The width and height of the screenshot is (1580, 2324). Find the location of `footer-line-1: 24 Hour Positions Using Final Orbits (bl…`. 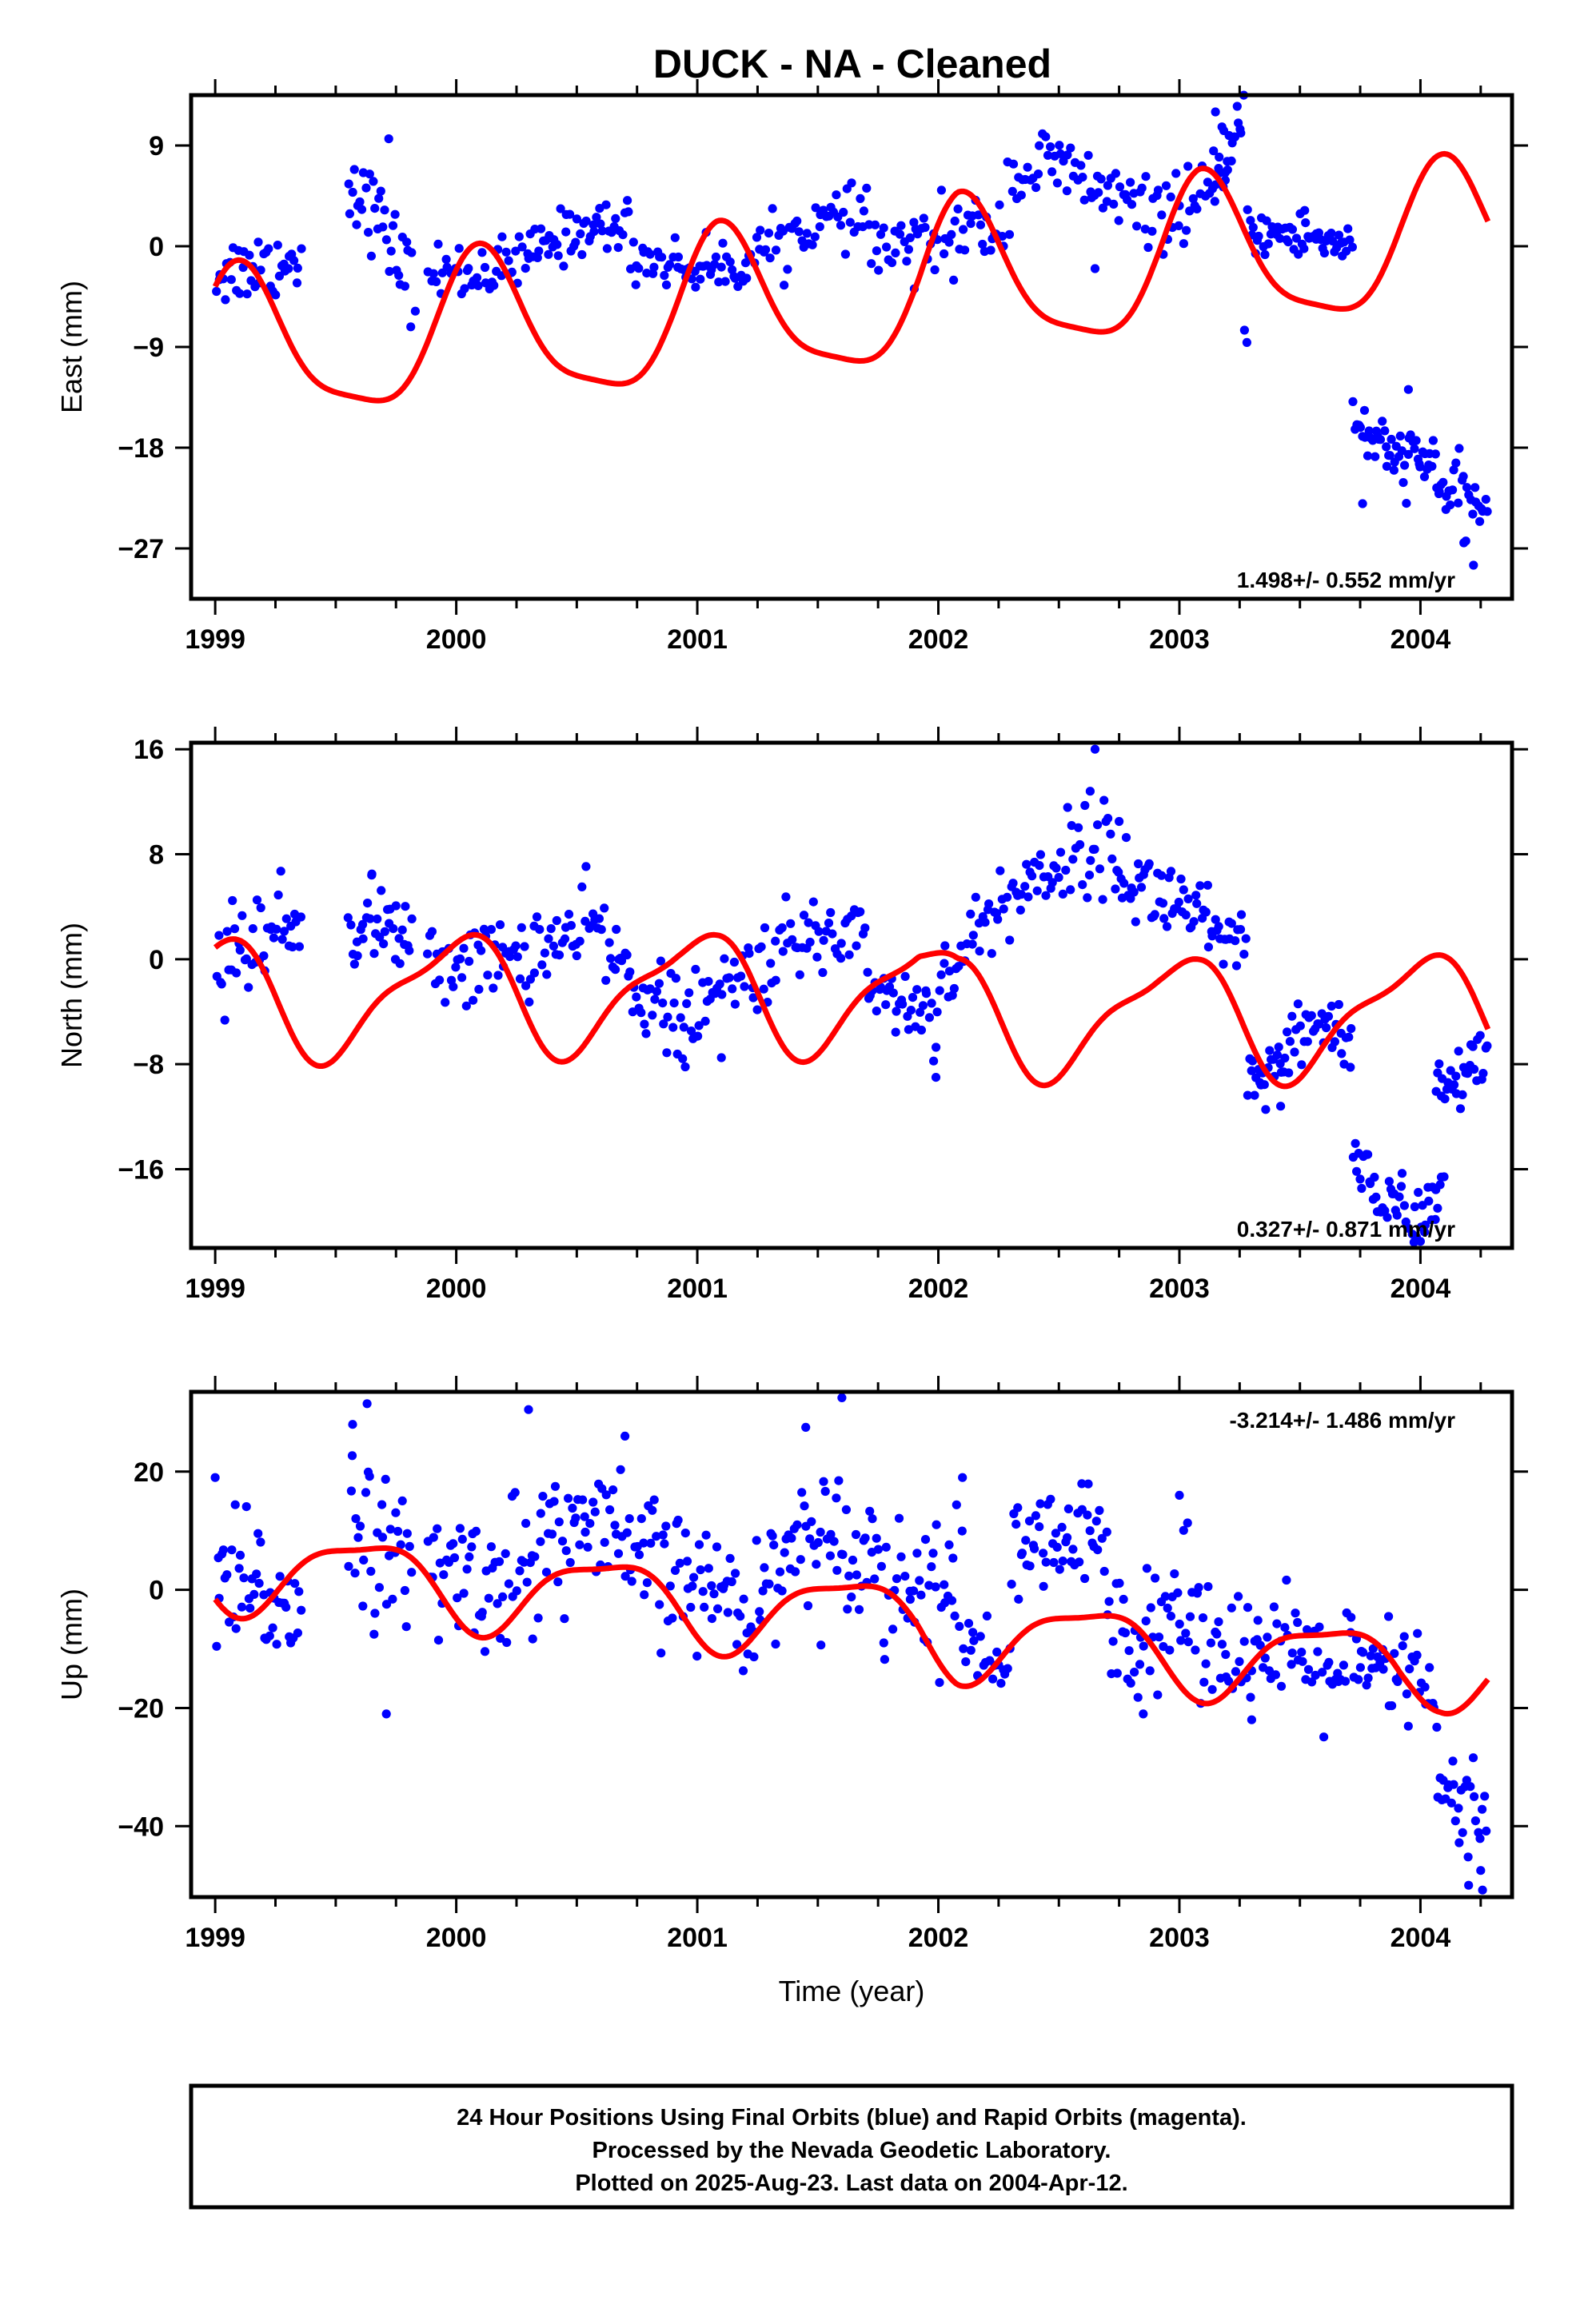

footer-line-1: 24 Hour Positions Using Final Orbits (bl… is located at coordinates (852, 2118).